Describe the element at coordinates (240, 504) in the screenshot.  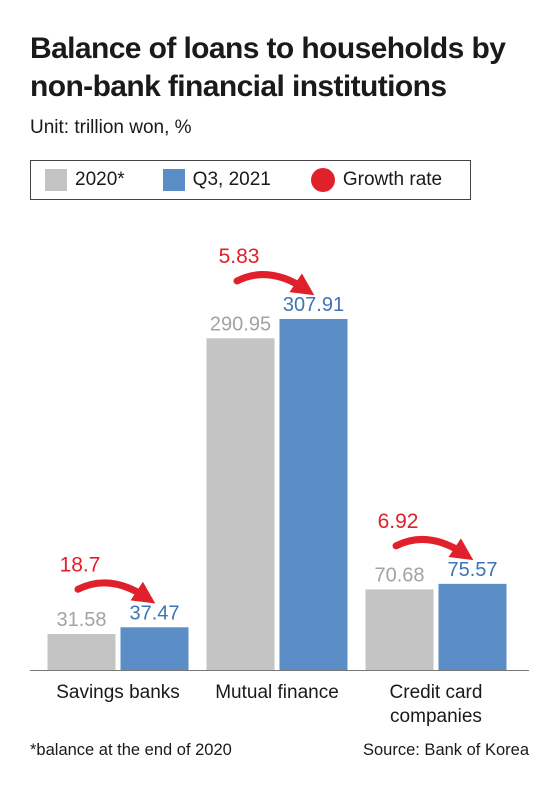
I see `bar-2020-mutual-finance` at that location.